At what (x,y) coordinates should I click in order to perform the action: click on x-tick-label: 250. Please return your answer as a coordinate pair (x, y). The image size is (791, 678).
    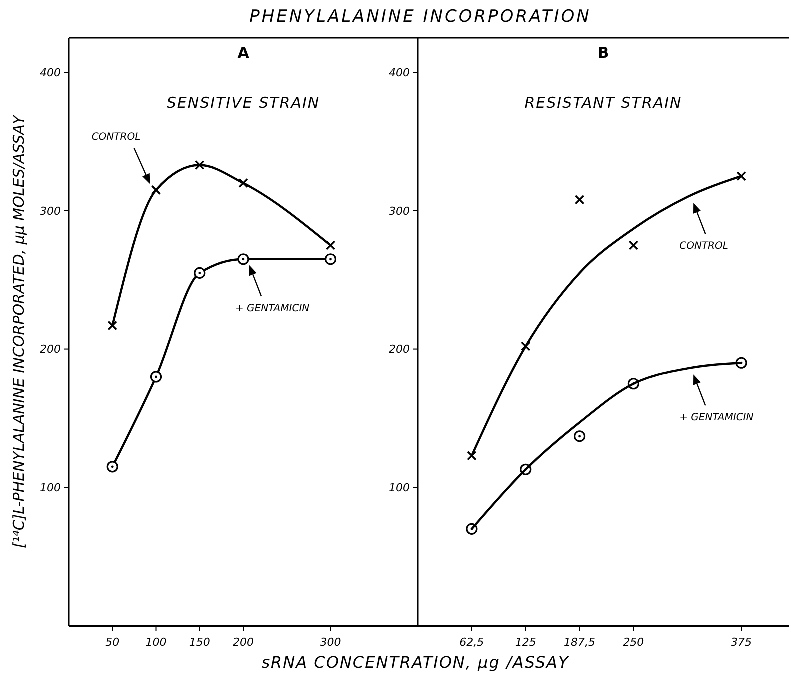
    Looking at the image, I should click on (633, 642).